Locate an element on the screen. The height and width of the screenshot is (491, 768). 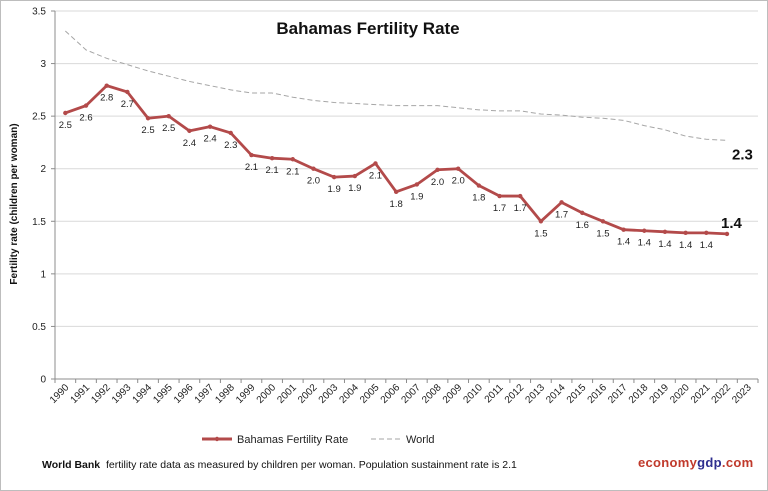
x-tick-label: 1991 is located at coordinates (81, 394).